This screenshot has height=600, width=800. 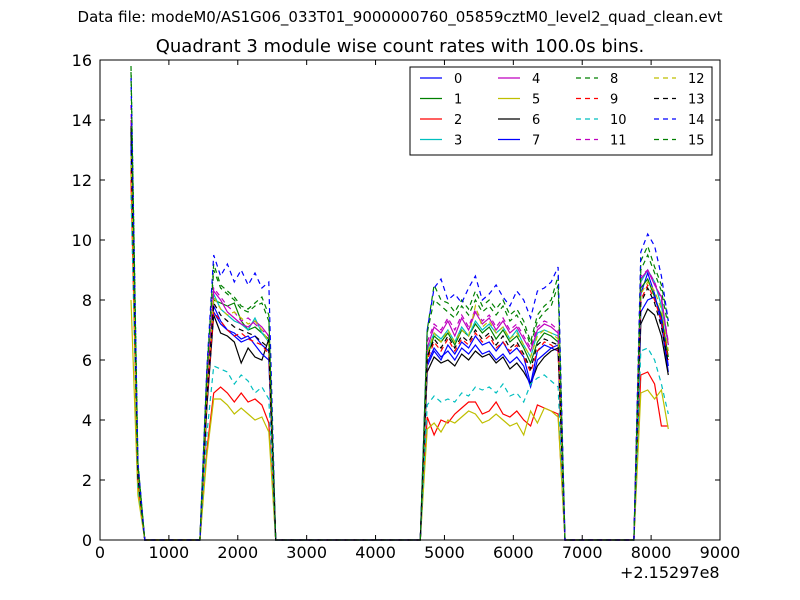 I want to click on legend-label-10: 10, so click(x=618, y=120).